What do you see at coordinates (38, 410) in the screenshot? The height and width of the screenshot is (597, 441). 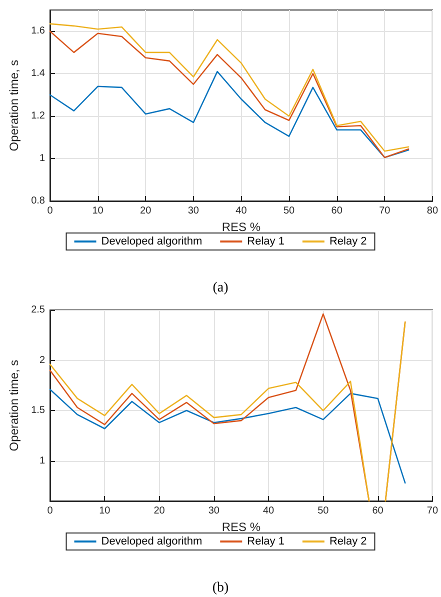 I see `y-tick-label: 1.5` at bounding box center [38, 410].